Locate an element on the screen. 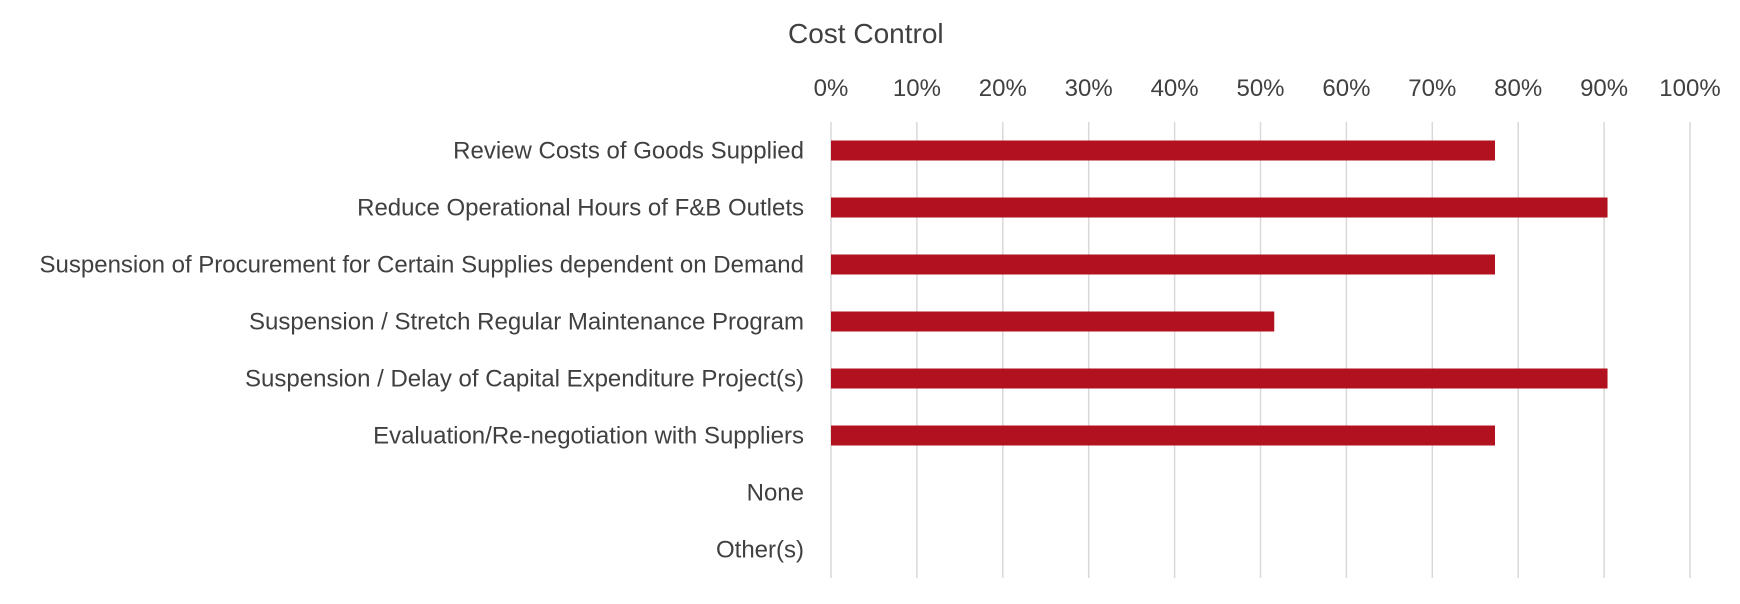  x-tick-label: 30% is located at coordinates (1089, 88).